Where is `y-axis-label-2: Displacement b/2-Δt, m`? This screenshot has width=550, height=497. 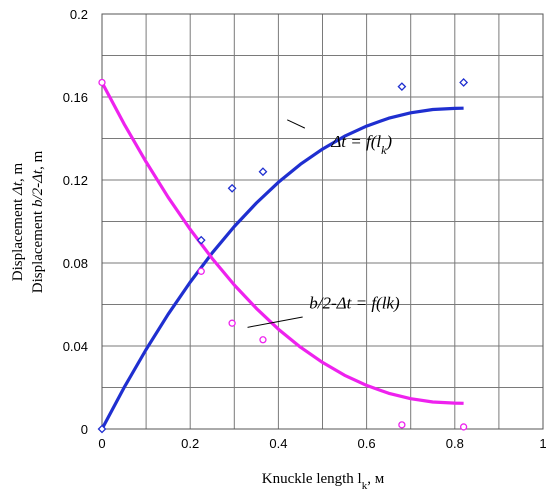
y-axis-label-2: Displacement b/2-Δt, m is located at coordinates (38, 221).